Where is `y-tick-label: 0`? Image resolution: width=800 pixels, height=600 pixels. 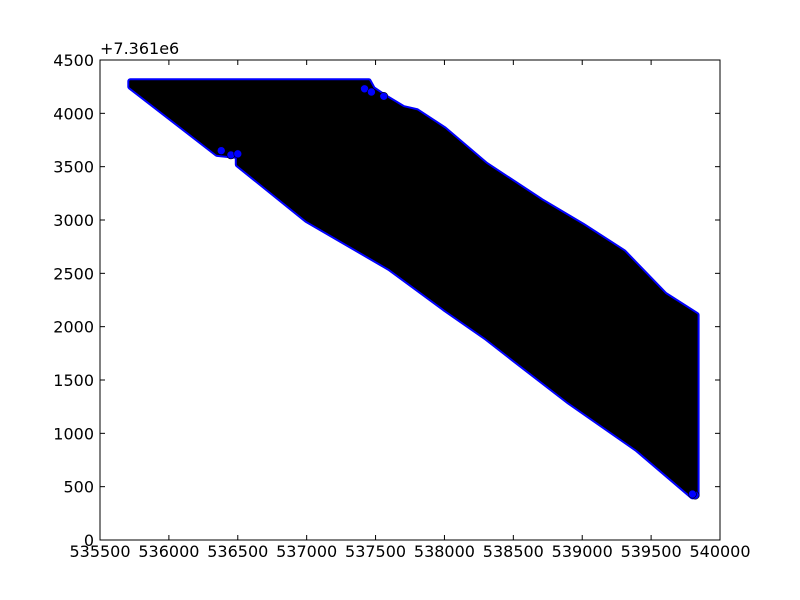
y-tick-label: 0 is located at coordinates (89, 540).